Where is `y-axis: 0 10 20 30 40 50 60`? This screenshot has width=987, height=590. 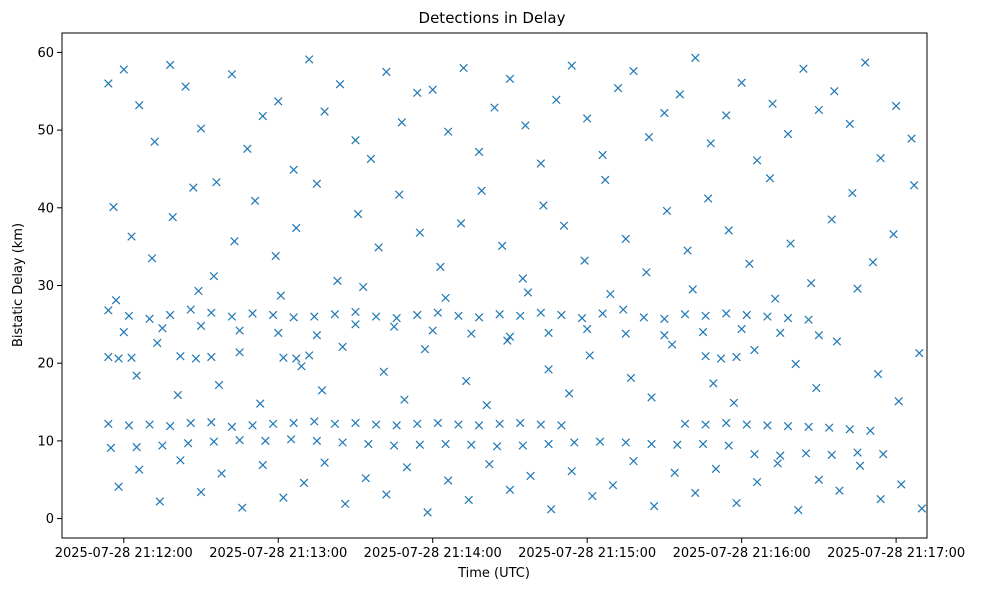 y-axis: 0 10 20 30 40 50 60 is located at coordinates (49, 286).